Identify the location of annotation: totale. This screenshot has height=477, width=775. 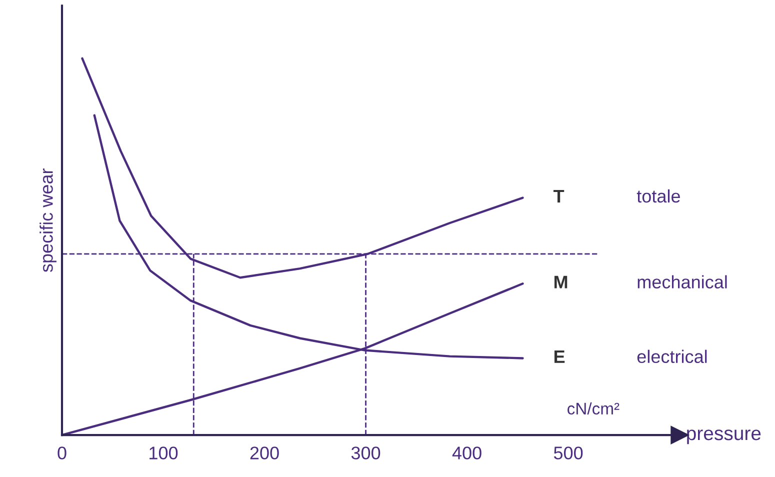
(658, 196).